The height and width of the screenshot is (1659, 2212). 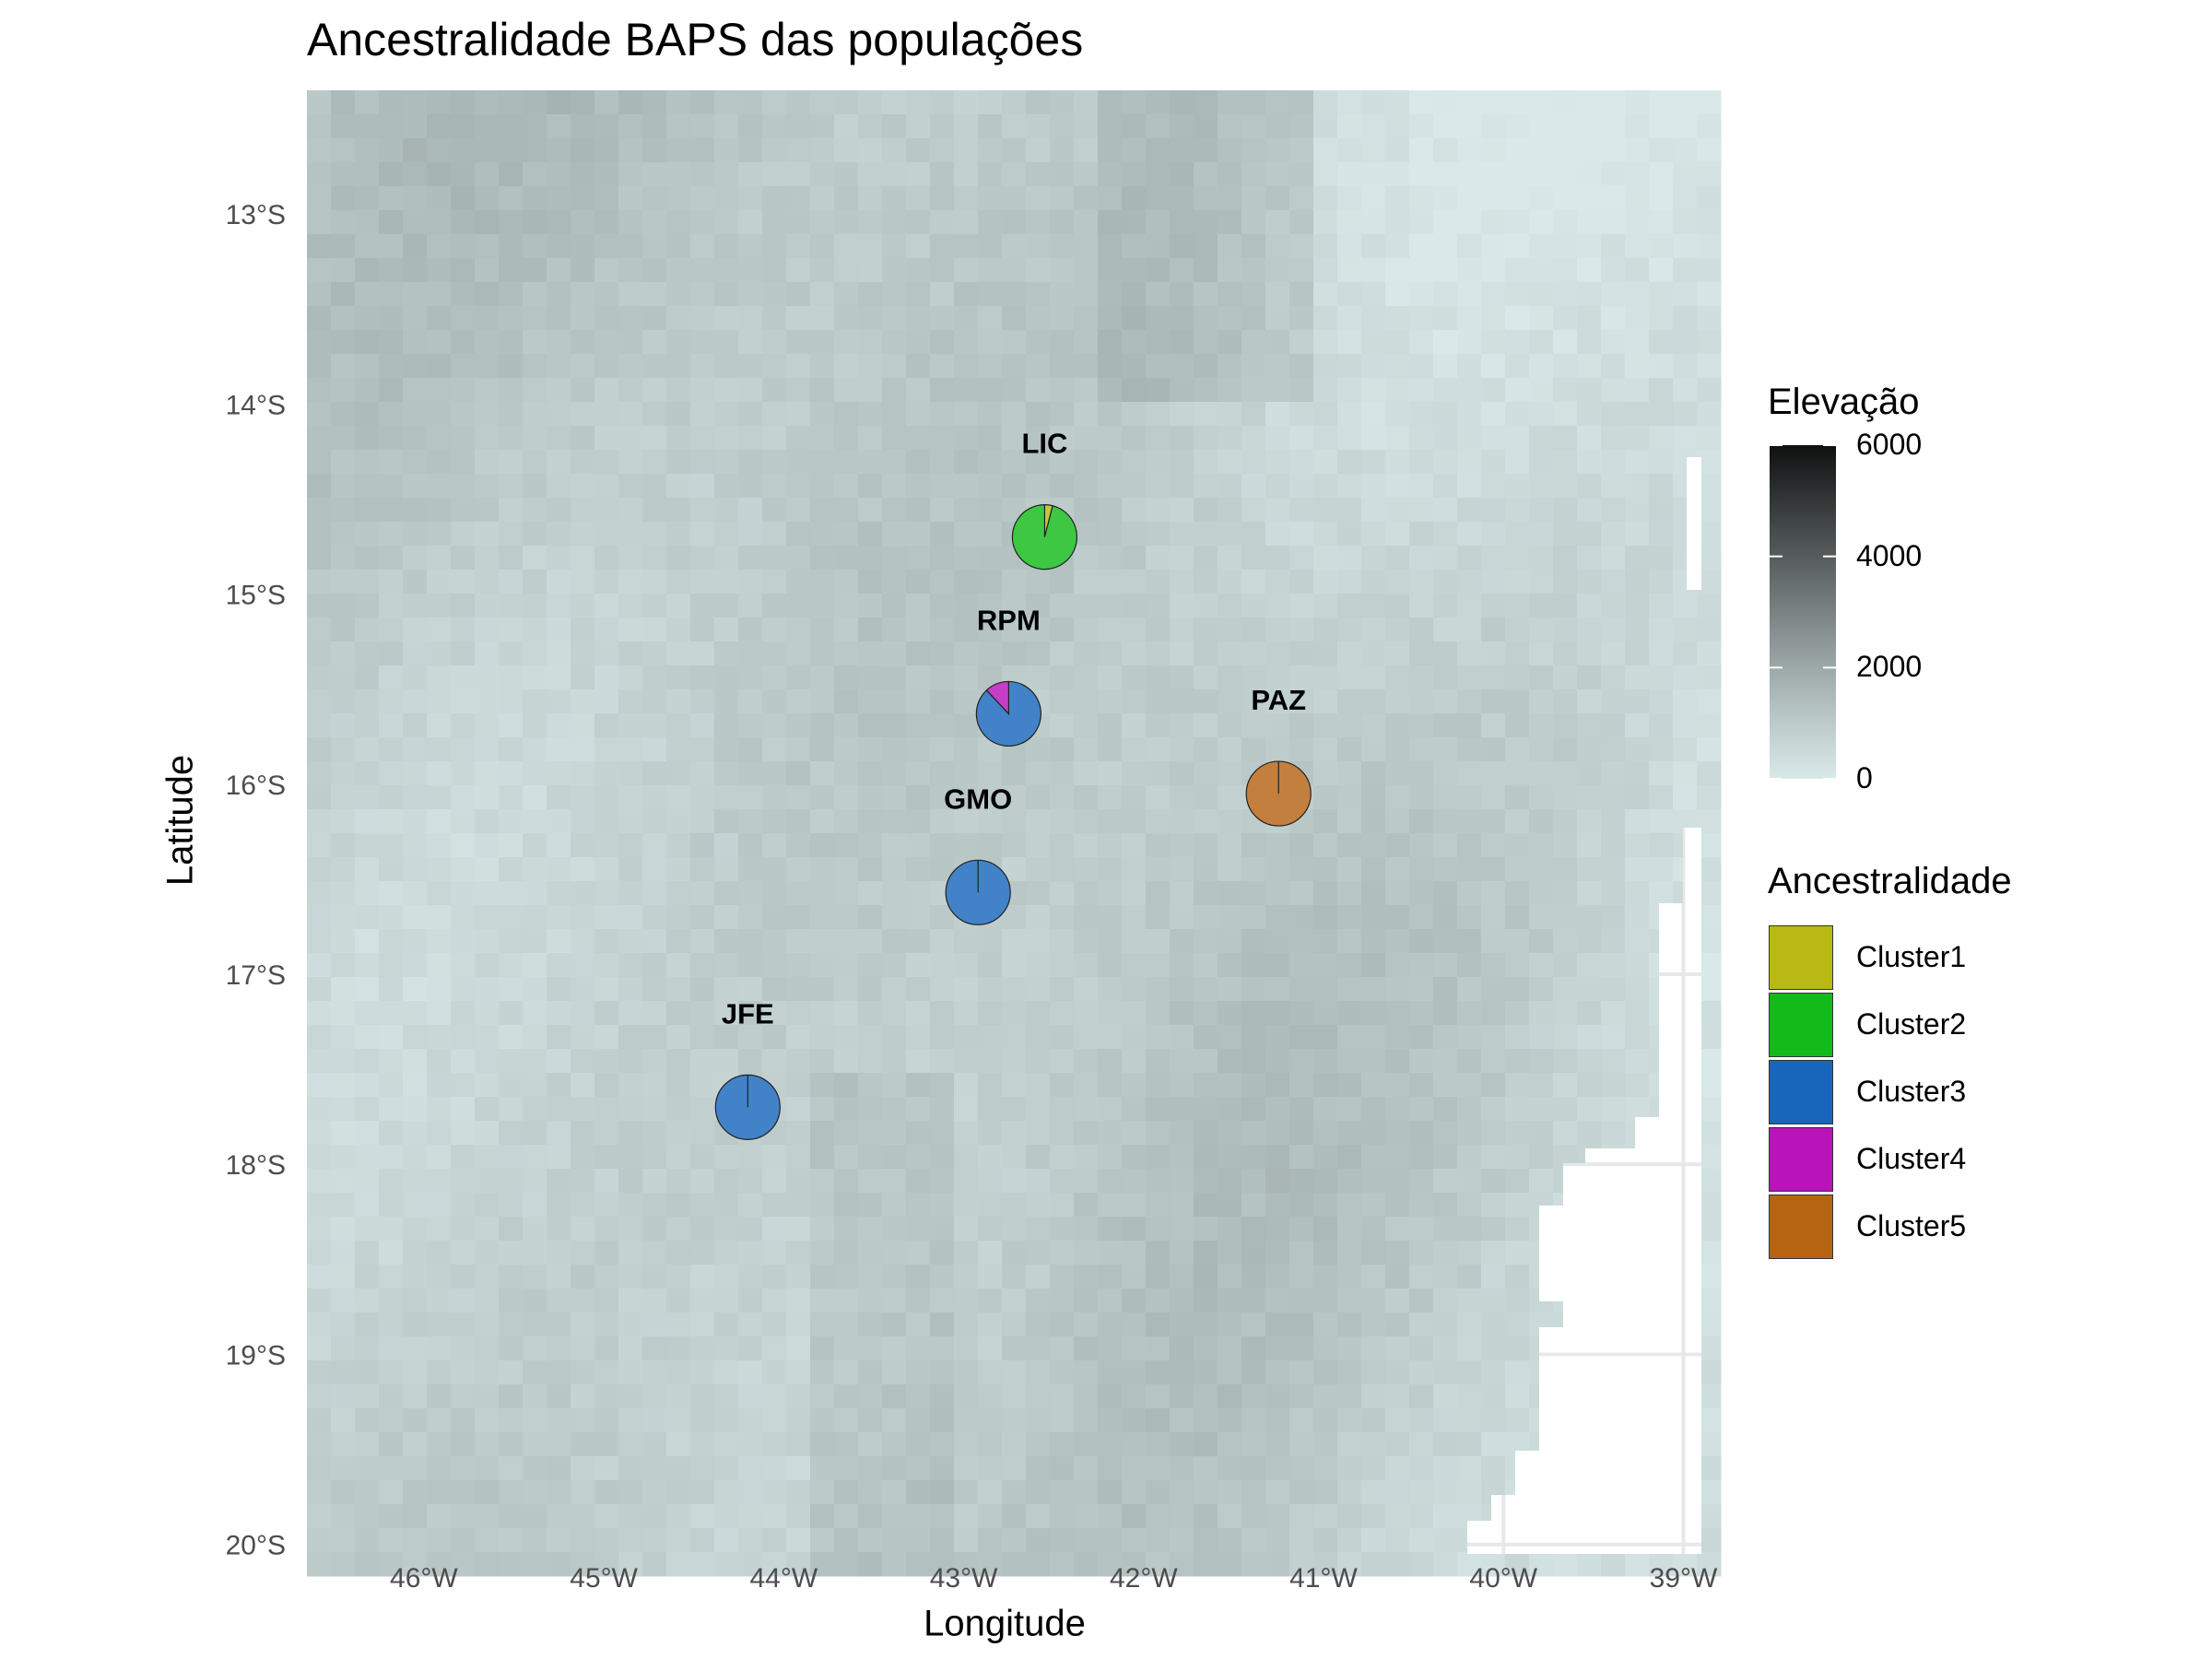 I want to click on population-label: PAZ, so click(x=1278, y=700).